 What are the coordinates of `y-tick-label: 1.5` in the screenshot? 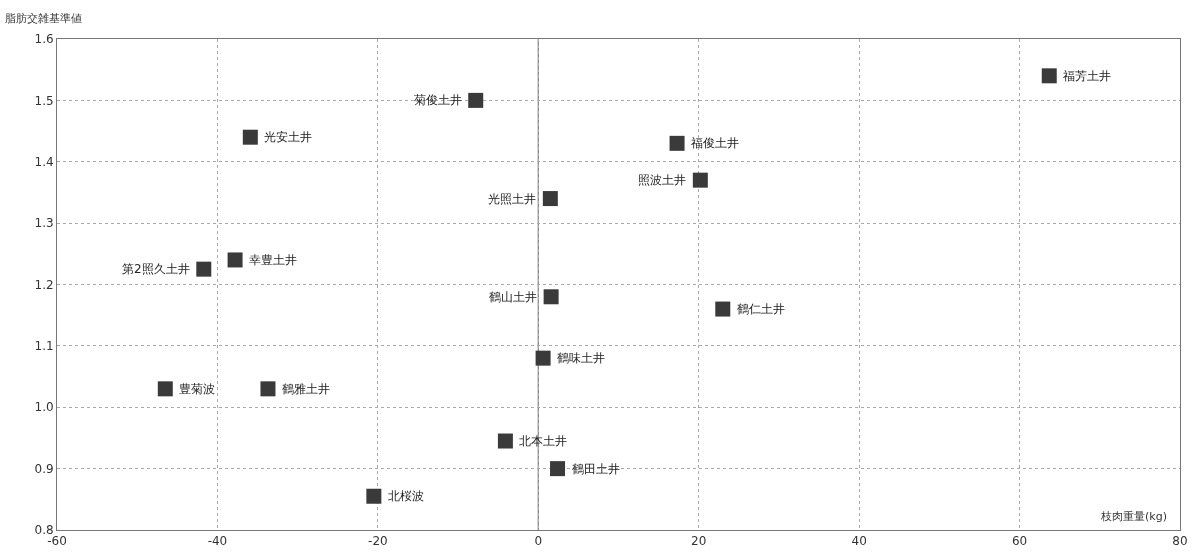 It's located at (44, 100).